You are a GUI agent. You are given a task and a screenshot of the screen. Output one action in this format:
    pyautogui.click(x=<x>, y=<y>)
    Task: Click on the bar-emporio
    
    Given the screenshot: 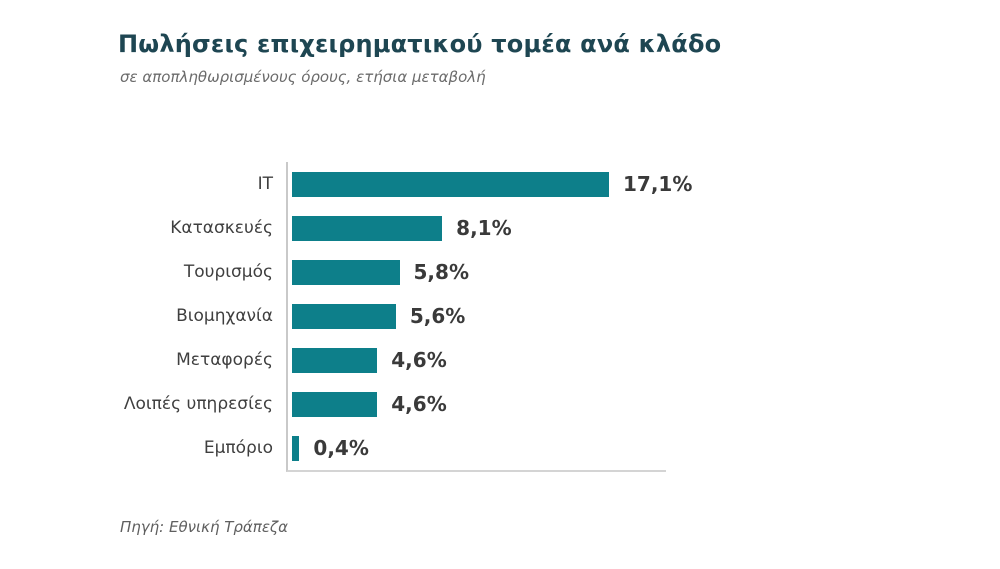 What is the action you would take?
    pyautogui.click(x=296, y=448)
    